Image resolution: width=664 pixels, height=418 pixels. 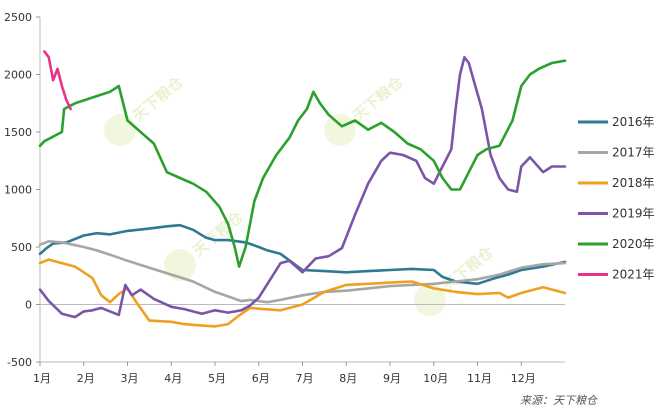 What do you see at coordinates (633, 153) in the screenshot?
I see `legend-label: 2017年` at bounding box center [633, 153].